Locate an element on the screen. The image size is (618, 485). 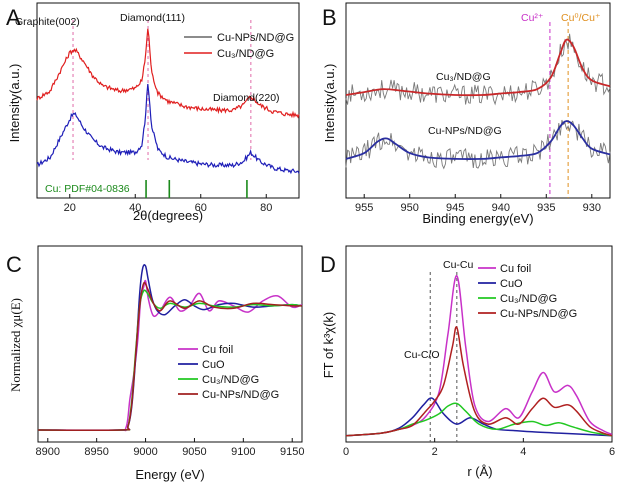
panel-c-tick-label: 9100 is located at coordinates (243, 452).